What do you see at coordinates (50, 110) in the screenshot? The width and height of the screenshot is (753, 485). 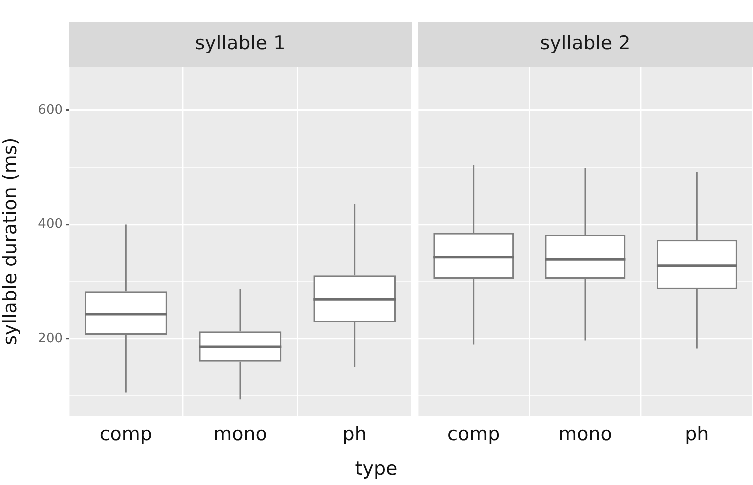 I see `y-tick-label: 600` at bounding box center [50, 110].